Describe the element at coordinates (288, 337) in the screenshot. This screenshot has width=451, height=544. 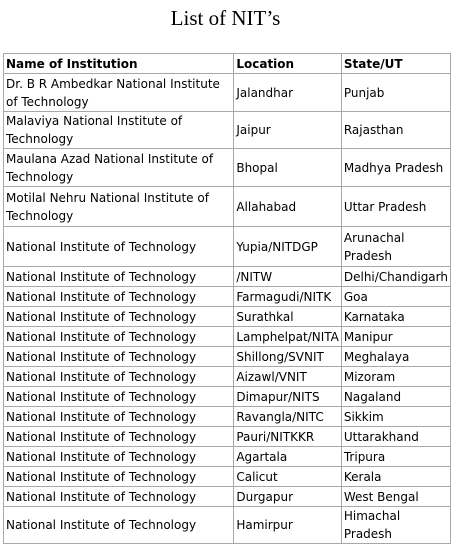
I see `cell-location: Lamphelpat/NITA` at that location.